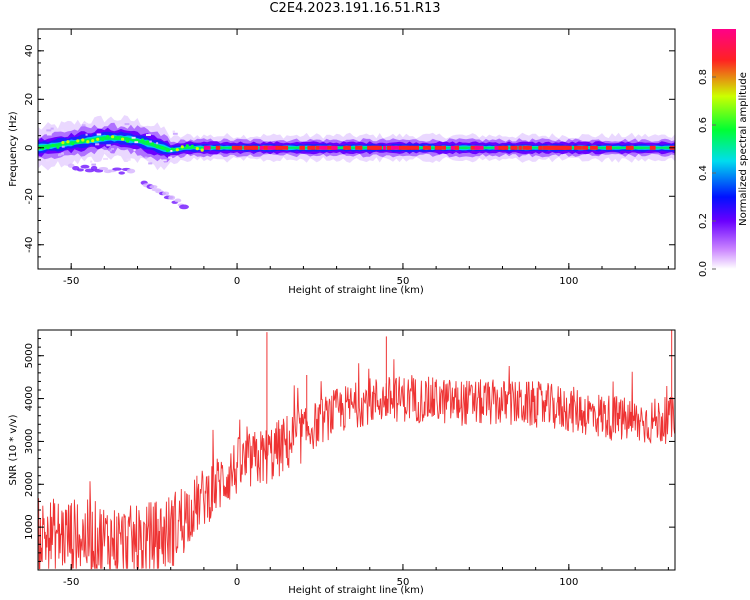 Image resolution: width=750 pixels, height=600 pixels. I want to click on snr-xtick-label: 50, so click(403, 582).